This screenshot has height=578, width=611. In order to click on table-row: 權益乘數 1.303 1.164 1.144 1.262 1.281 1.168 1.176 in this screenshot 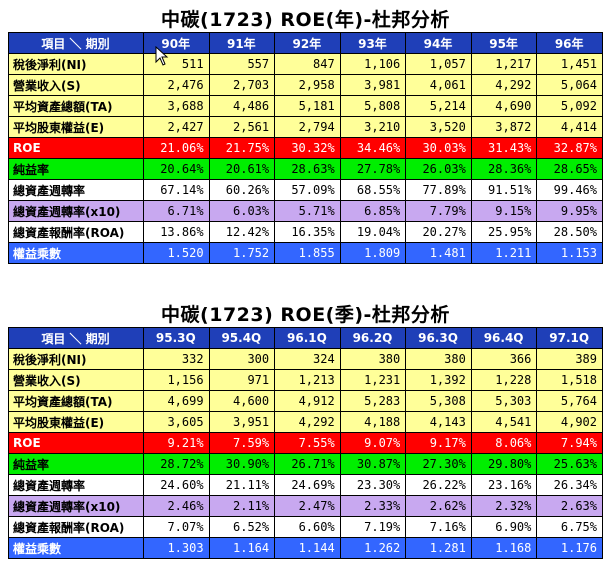, I will do `click(305, 548)`.